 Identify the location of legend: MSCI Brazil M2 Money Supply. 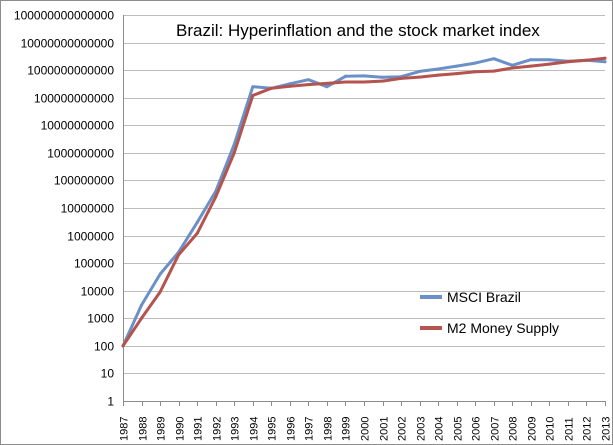
(489, 312).